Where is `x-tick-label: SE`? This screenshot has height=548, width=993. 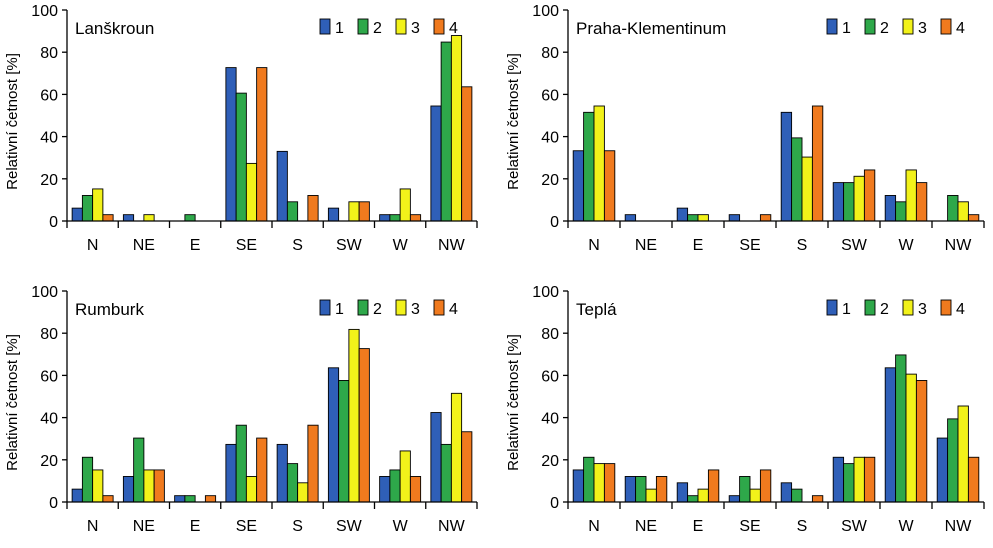 x-tick-label: SE is located at coordinates (749, 526).